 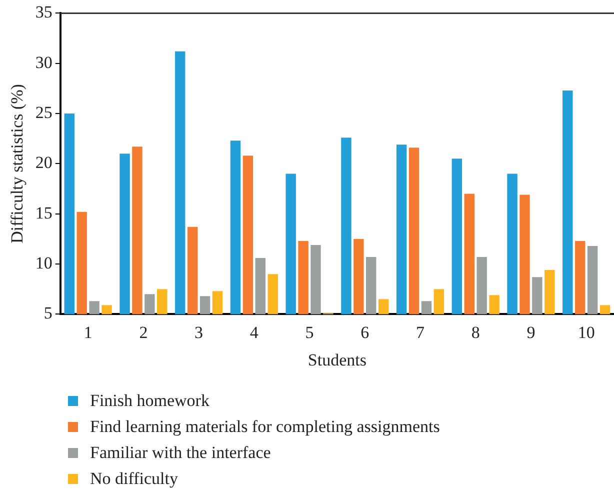 What do you see at coordinates (199, 332) in the screenshot?
I see `x-tick-label: 3` at bounding box center [199, 332].